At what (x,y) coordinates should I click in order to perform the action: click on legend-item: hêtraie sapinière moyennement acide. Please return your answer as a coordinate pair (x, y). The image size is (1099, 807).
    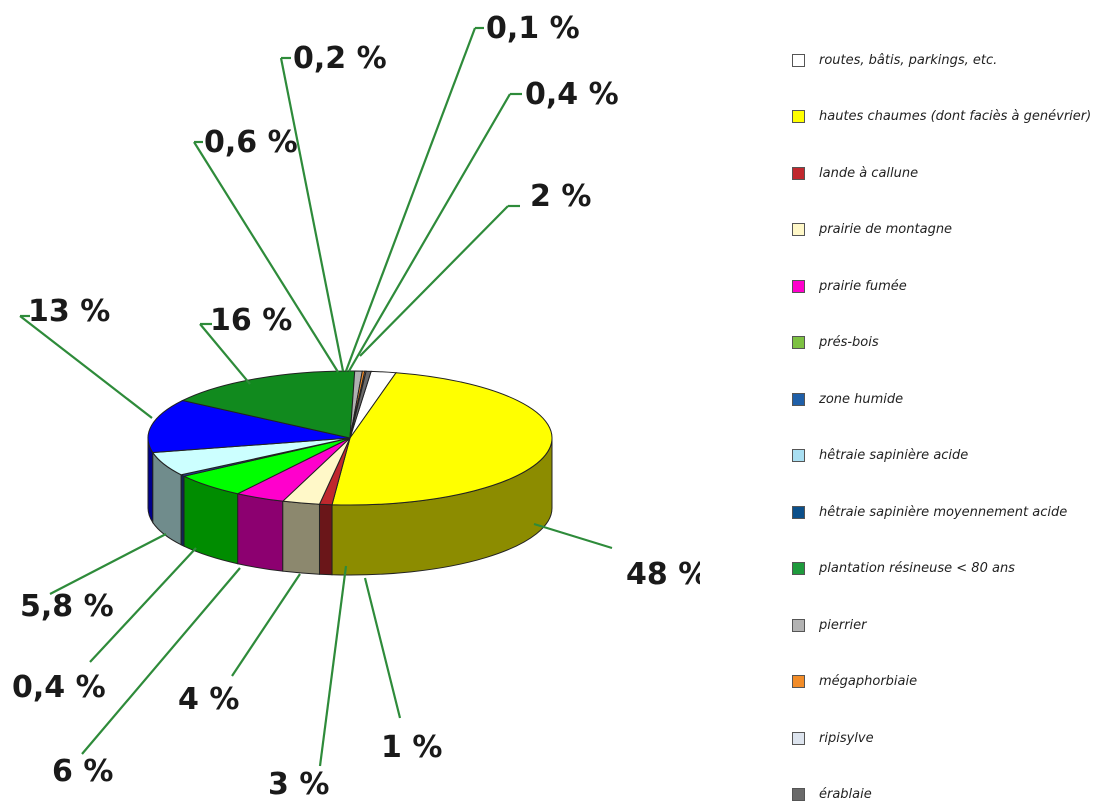
    Looking at the image, I should click on (929, 512).